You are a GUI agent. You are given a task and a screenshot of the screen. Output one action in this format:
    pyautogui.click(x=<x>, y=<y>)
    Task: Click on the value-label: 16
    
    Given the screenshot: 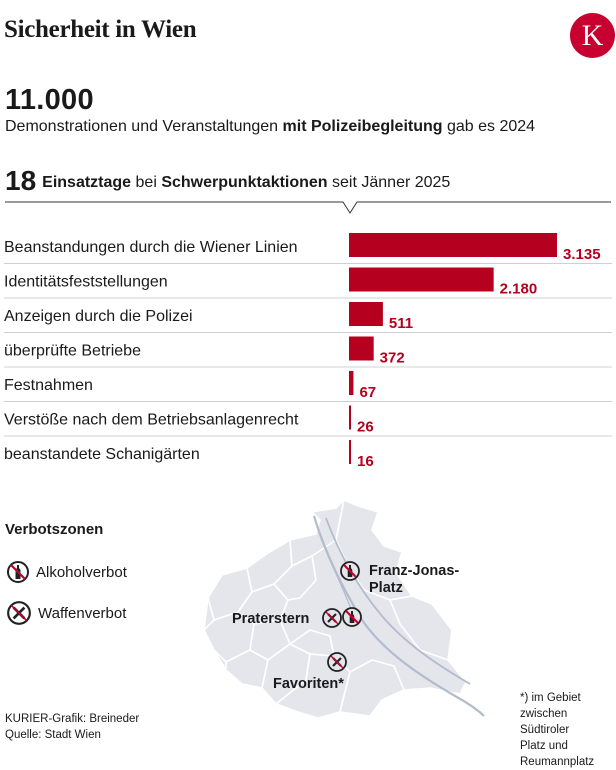 What is the action you would take?
    pyautogui.click(x=365, y=461)
    